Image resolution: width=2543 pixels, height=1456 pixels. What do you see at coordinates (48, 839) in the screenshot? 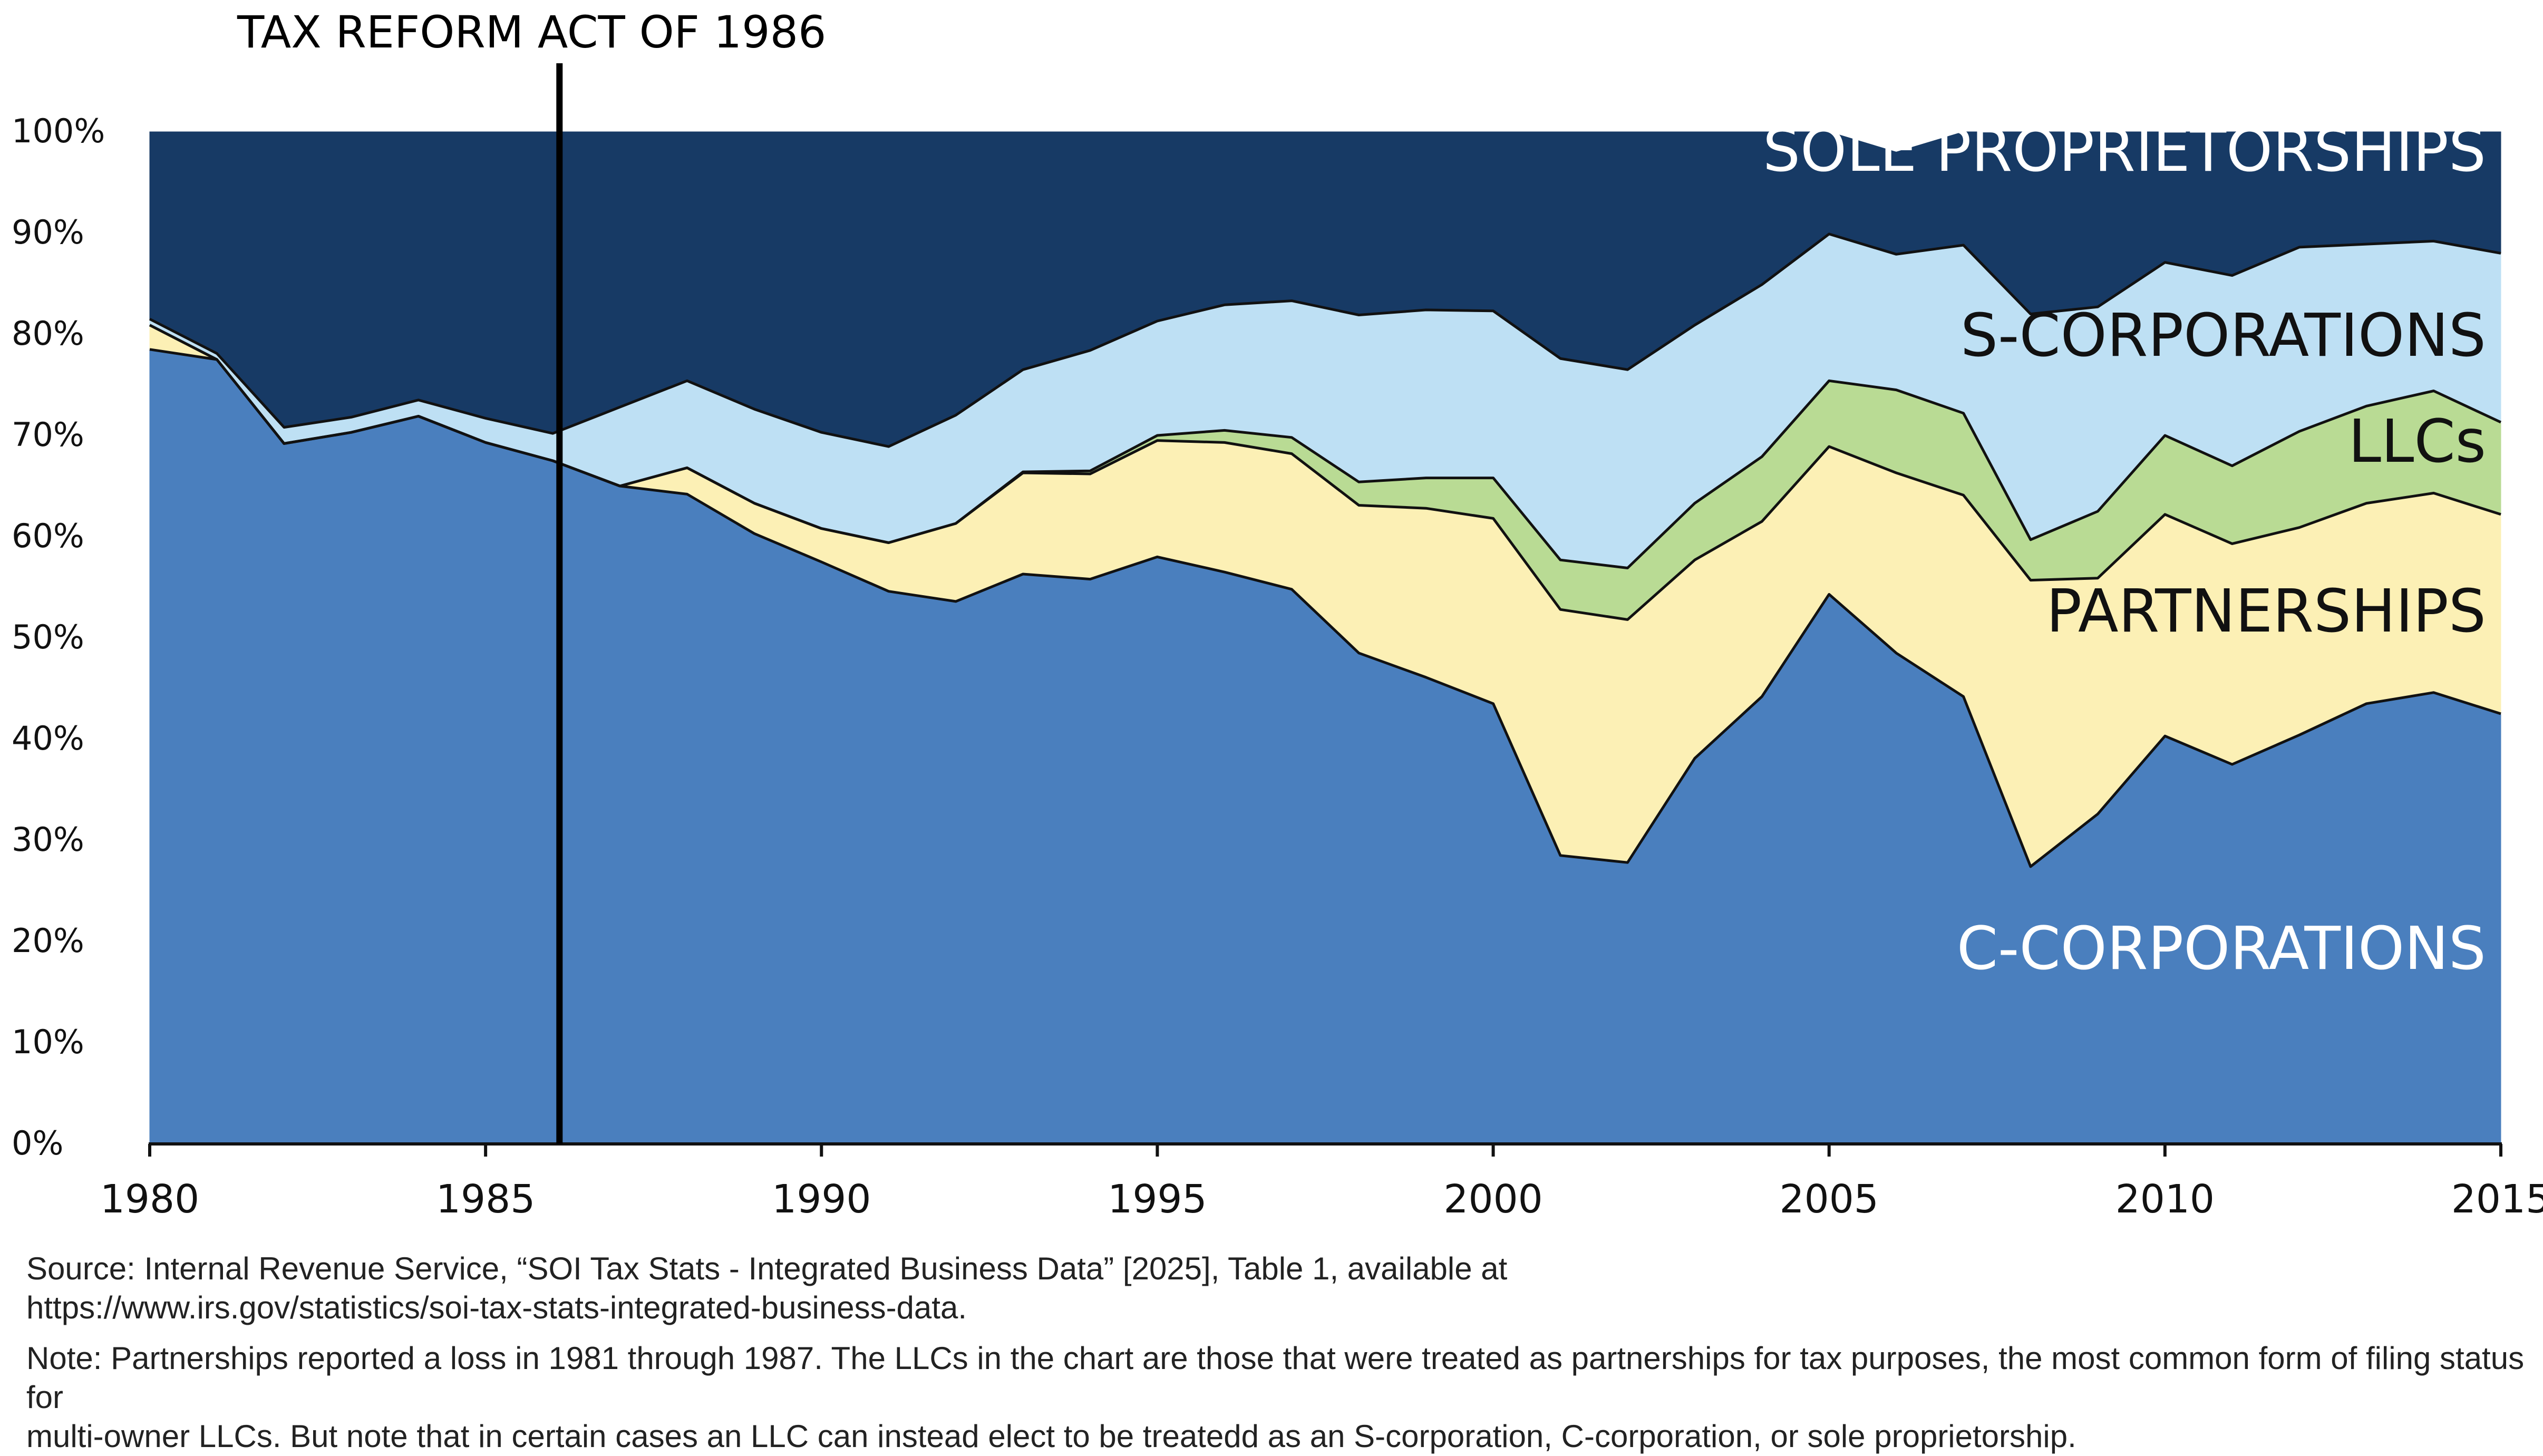
I see `y-tick-label: 30%` at bounding box center [48, 839].